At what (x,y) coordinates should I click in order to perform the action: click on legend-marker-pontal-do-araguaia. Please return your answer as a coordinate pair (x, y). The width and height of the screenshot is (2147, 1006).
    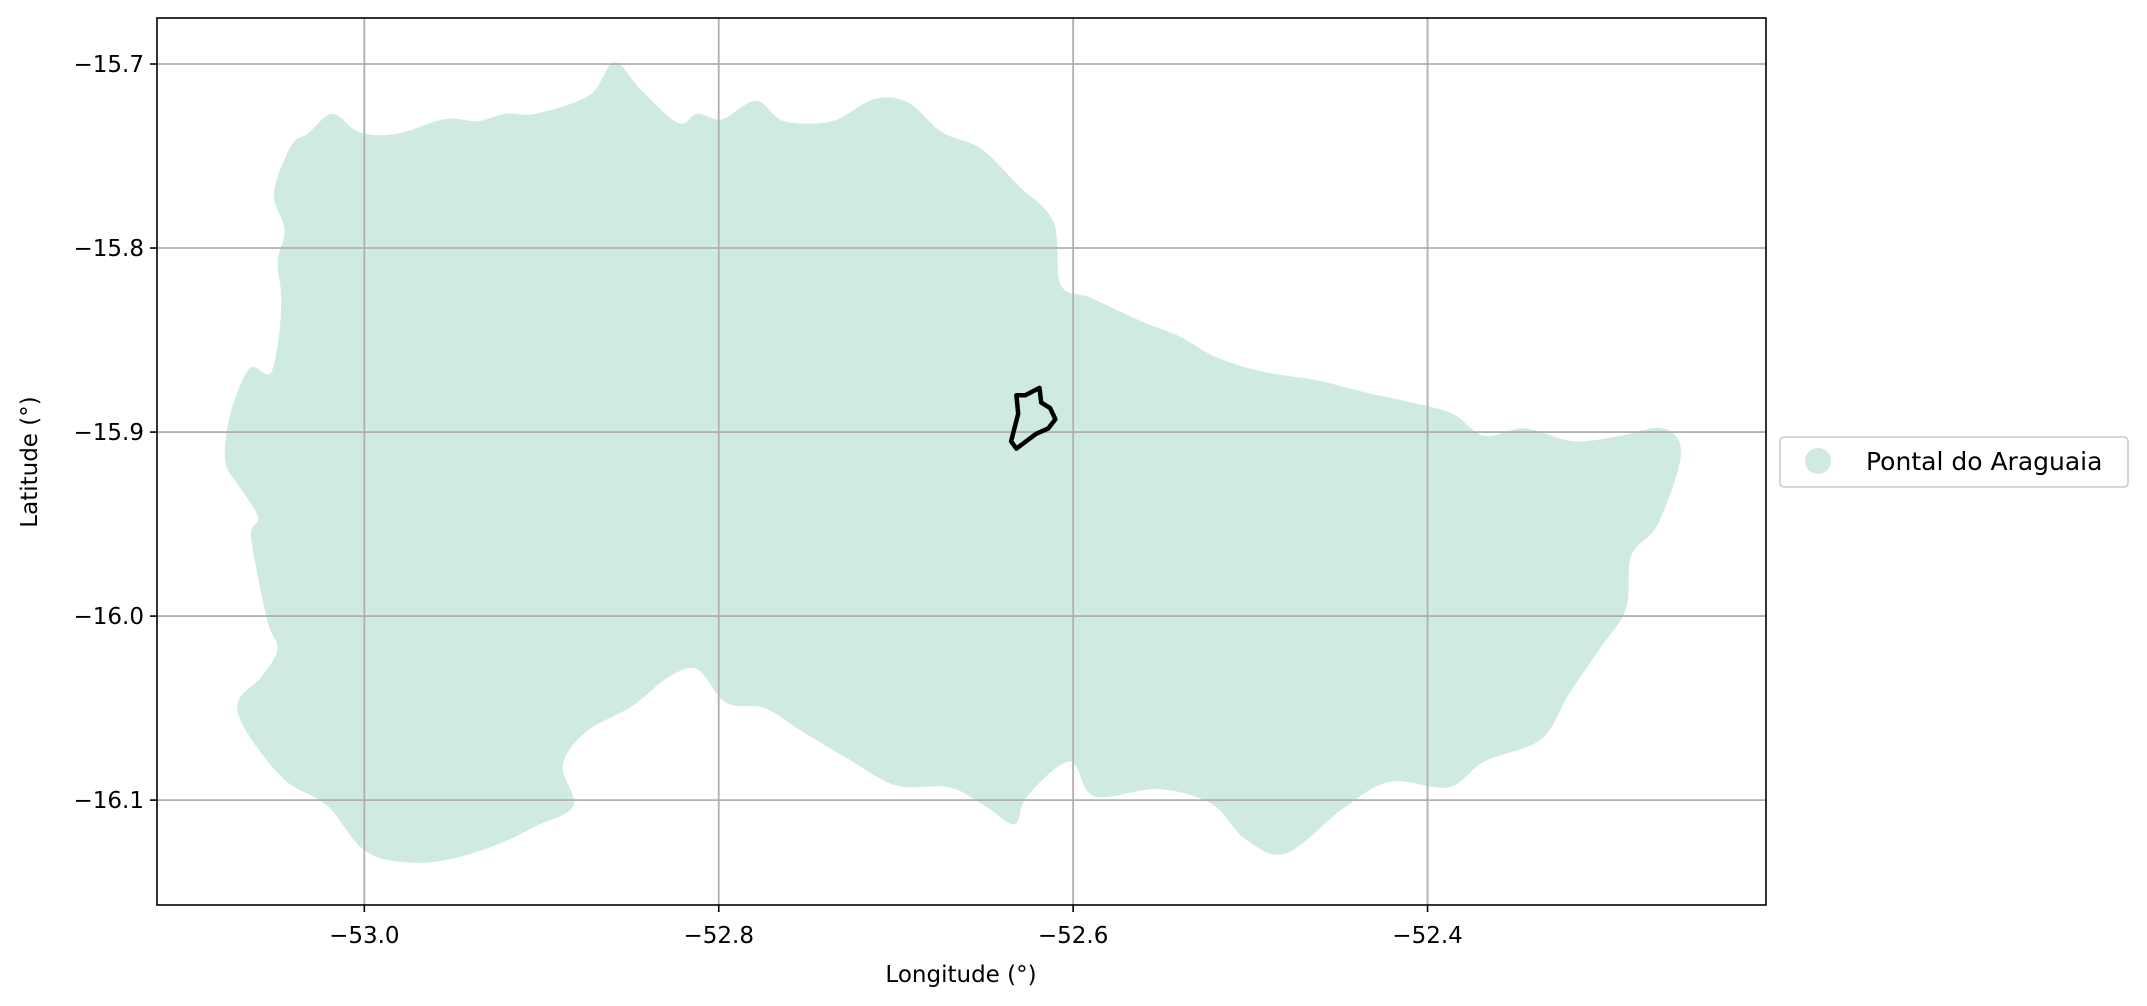
    Looking at the image, I should click on (1818, 461).